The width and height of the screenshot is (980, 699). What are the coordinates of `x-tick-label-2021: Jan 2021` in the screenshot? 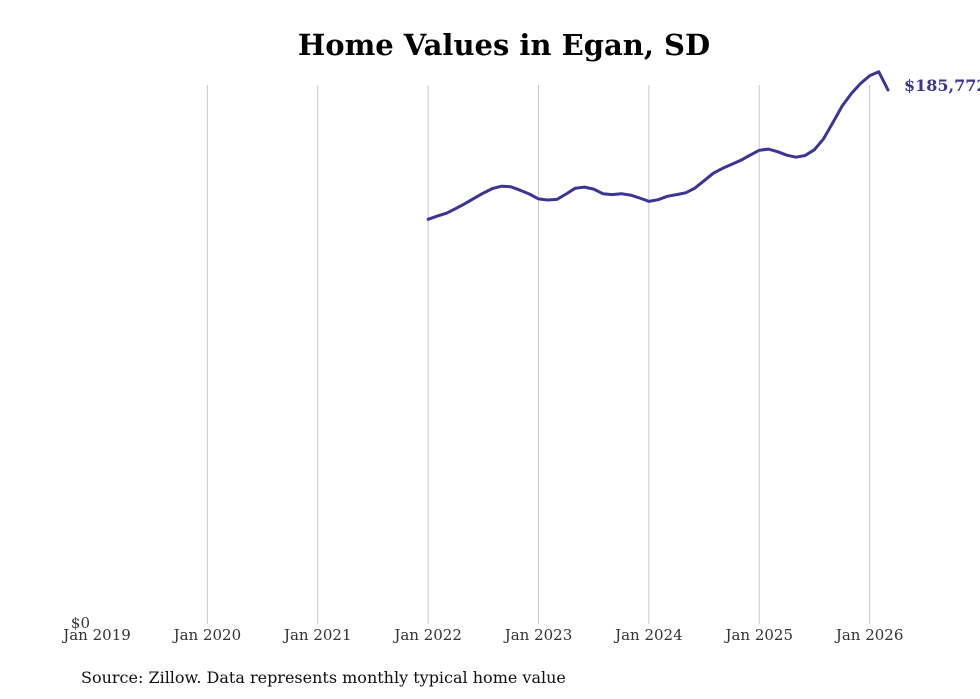 It's located at (317, 635).